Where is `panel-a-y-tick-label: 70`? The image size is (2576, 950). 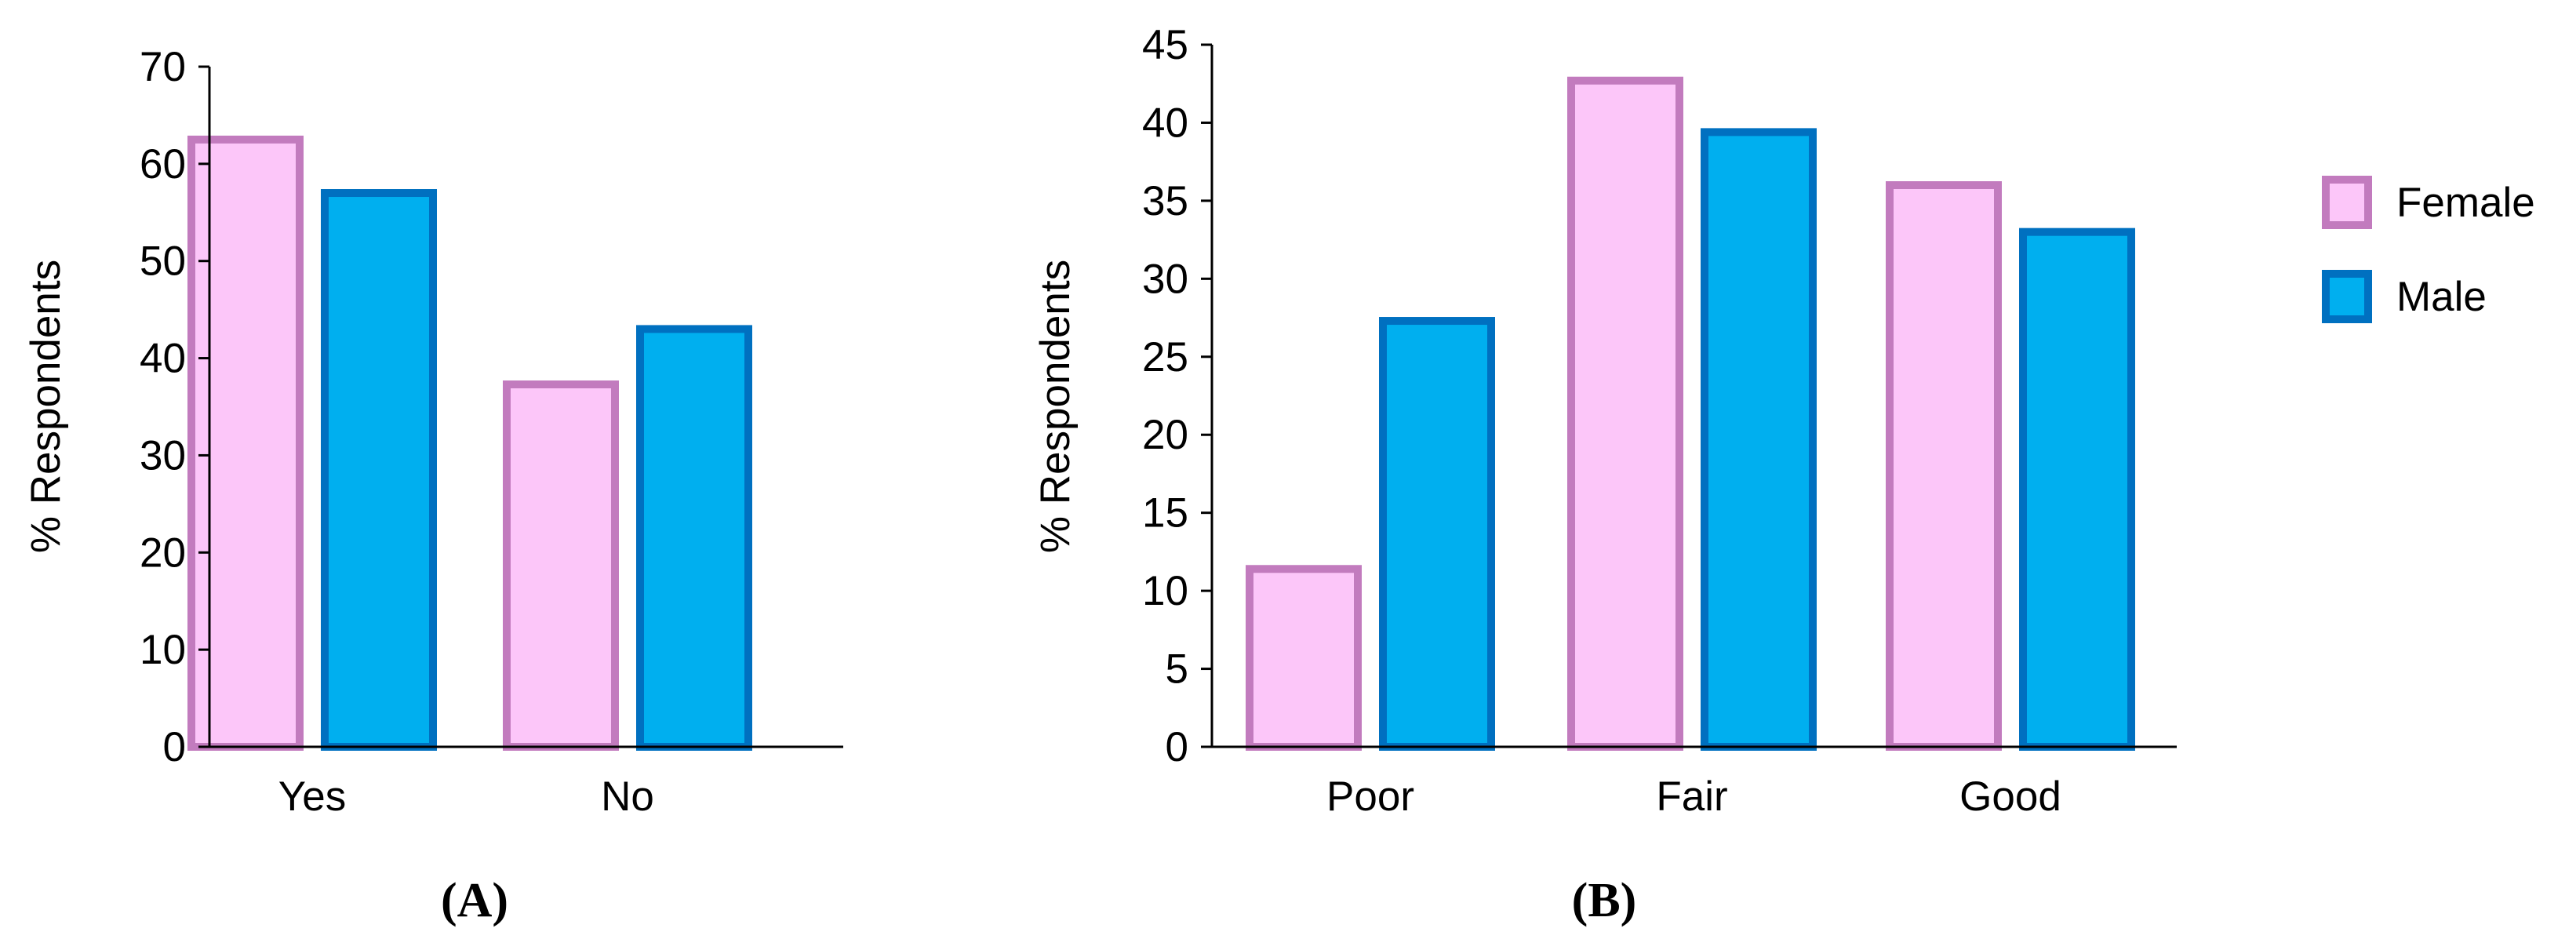 panel-a-y-tick-label: 70 is located at coordinates (163, 67).